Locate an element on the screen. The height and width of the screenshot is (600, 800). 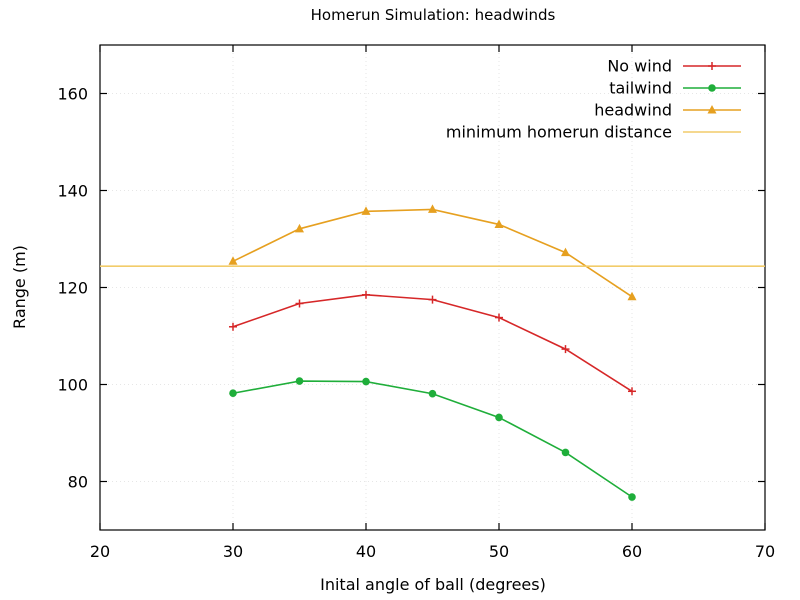
legend-entry: tailwind is located at coordinates (675, 88).